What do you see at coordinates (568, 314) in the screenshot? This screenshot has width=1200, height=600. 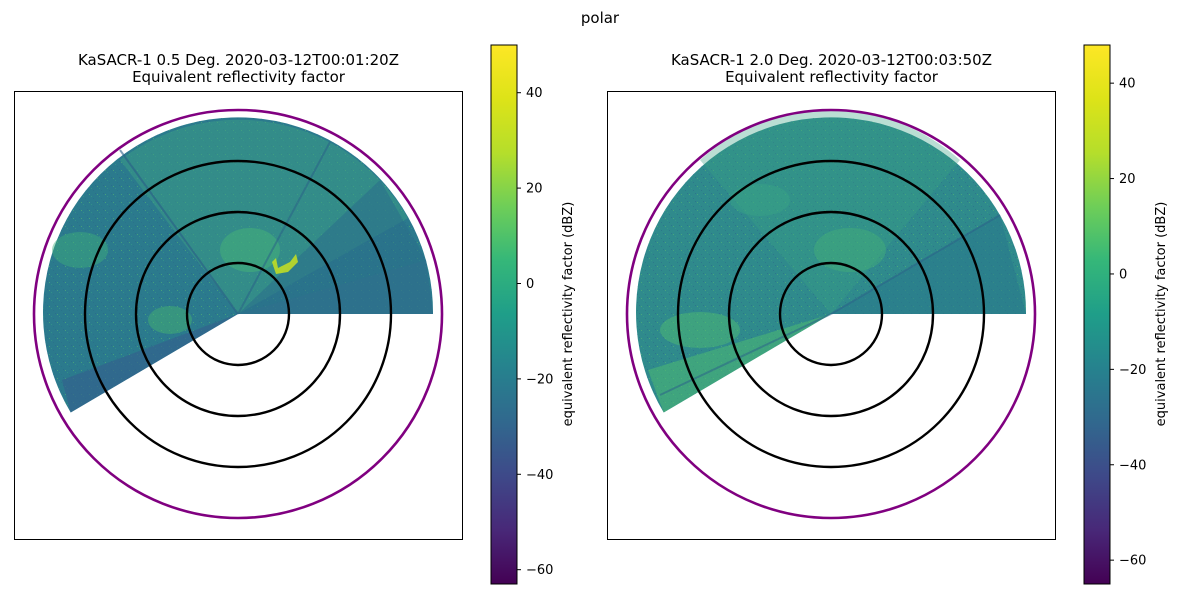 I see `panel-1-colorbar-label: equivalent reflectivity factor (dBZ)` at bounding box center [568, 314].